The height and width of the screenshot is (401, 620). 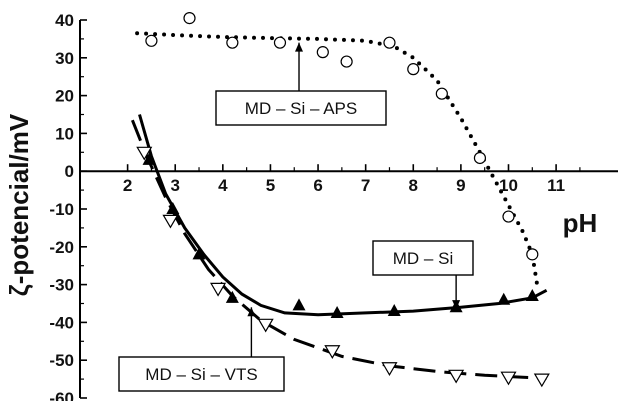 What do you see at coordinates (413, 185) in the screenshot?
I see `x-tick-label: 8` at bounding box center [413, 185].